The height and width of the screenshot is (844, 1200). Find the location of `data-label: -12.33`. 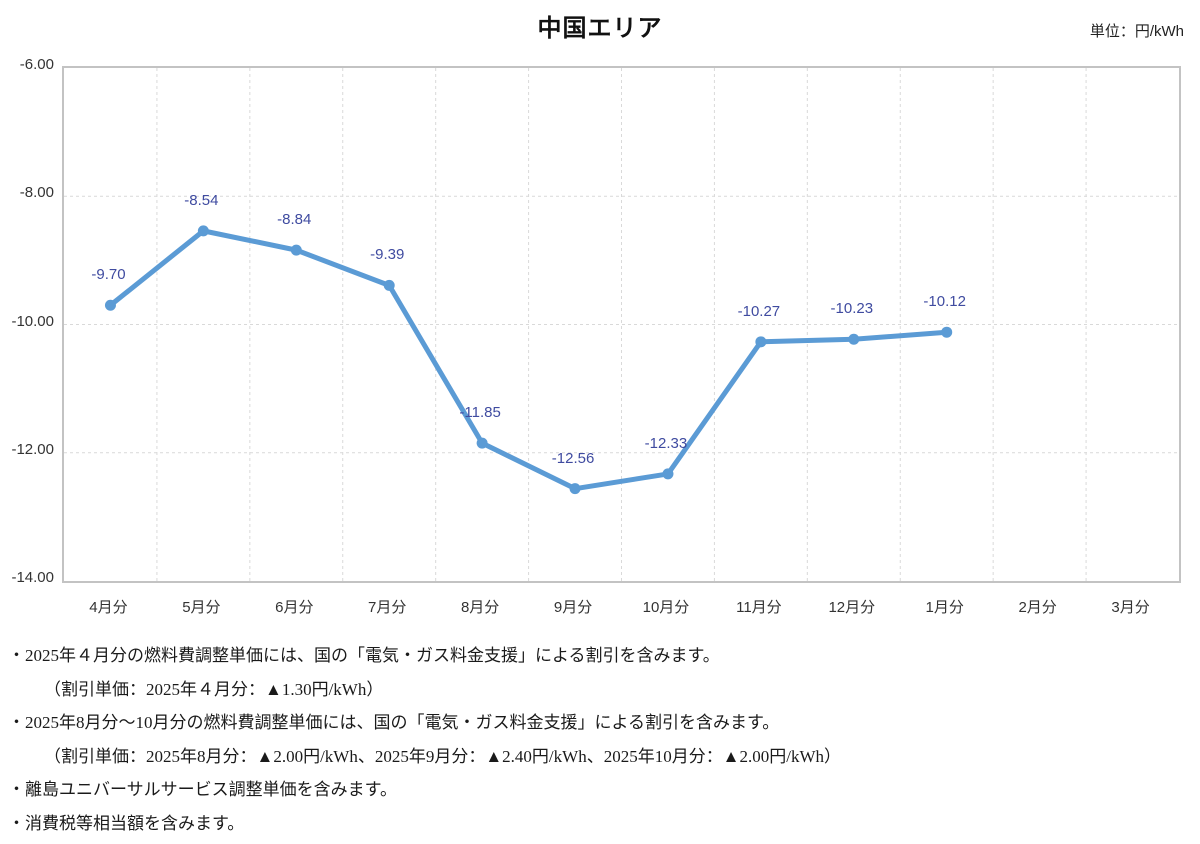

data-label: -12.33 is located at coordinates (666, 443).